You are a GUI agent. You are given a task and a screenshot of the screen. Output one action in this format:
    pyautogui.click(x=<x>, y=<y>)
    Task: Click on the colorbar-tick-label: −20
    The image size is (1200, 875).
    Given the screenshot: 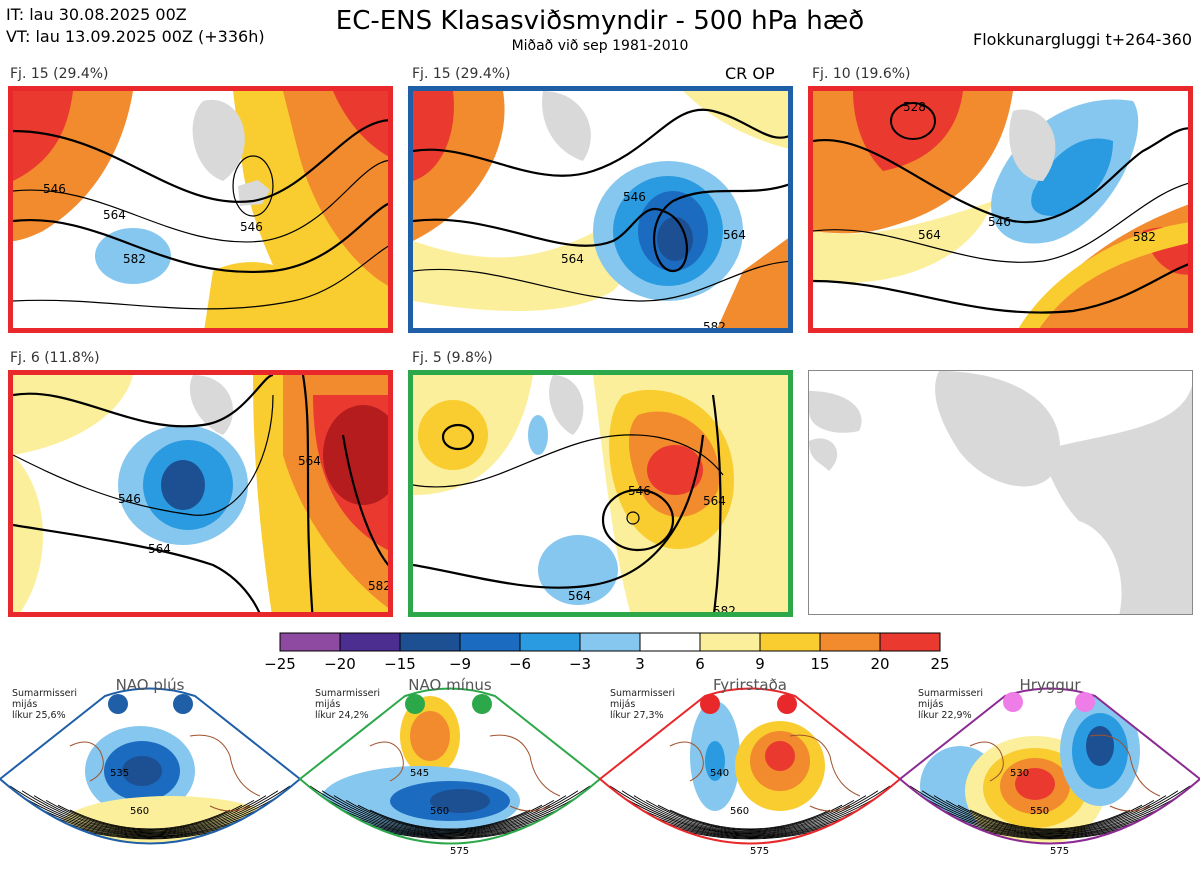 What is the action you would take?
    pyautogui.click(x=340, y=664)
    